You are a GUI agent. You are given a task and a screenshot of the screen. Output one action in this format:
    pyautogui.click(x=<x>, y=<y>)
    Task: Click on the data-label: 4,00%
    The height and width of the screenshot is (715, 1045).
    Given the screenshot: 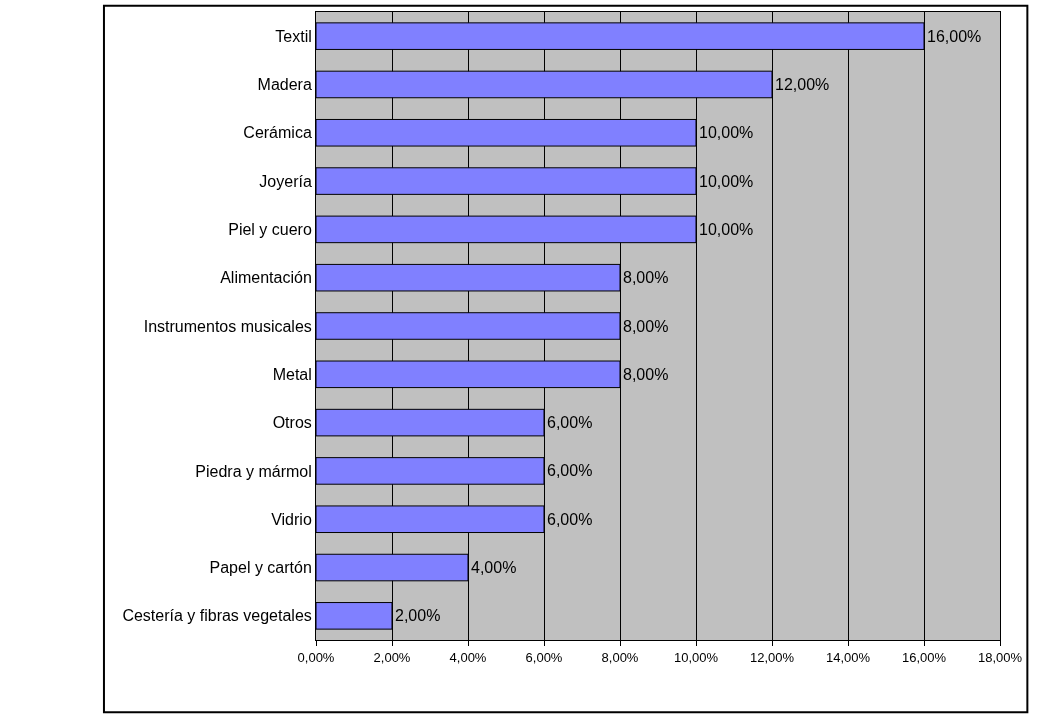 What is the action you would take?
    pyautogui.click(x=494, y=568)
    